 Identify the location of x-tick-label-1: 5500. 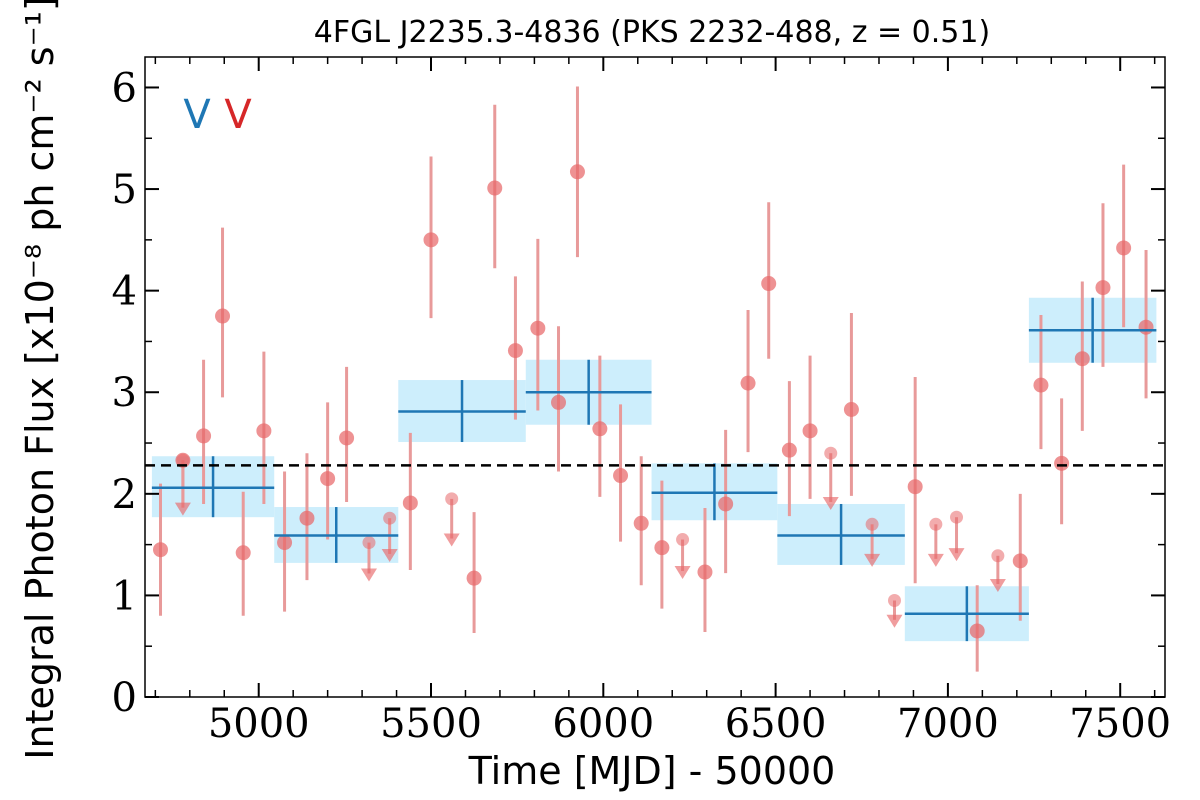
(431, 724).